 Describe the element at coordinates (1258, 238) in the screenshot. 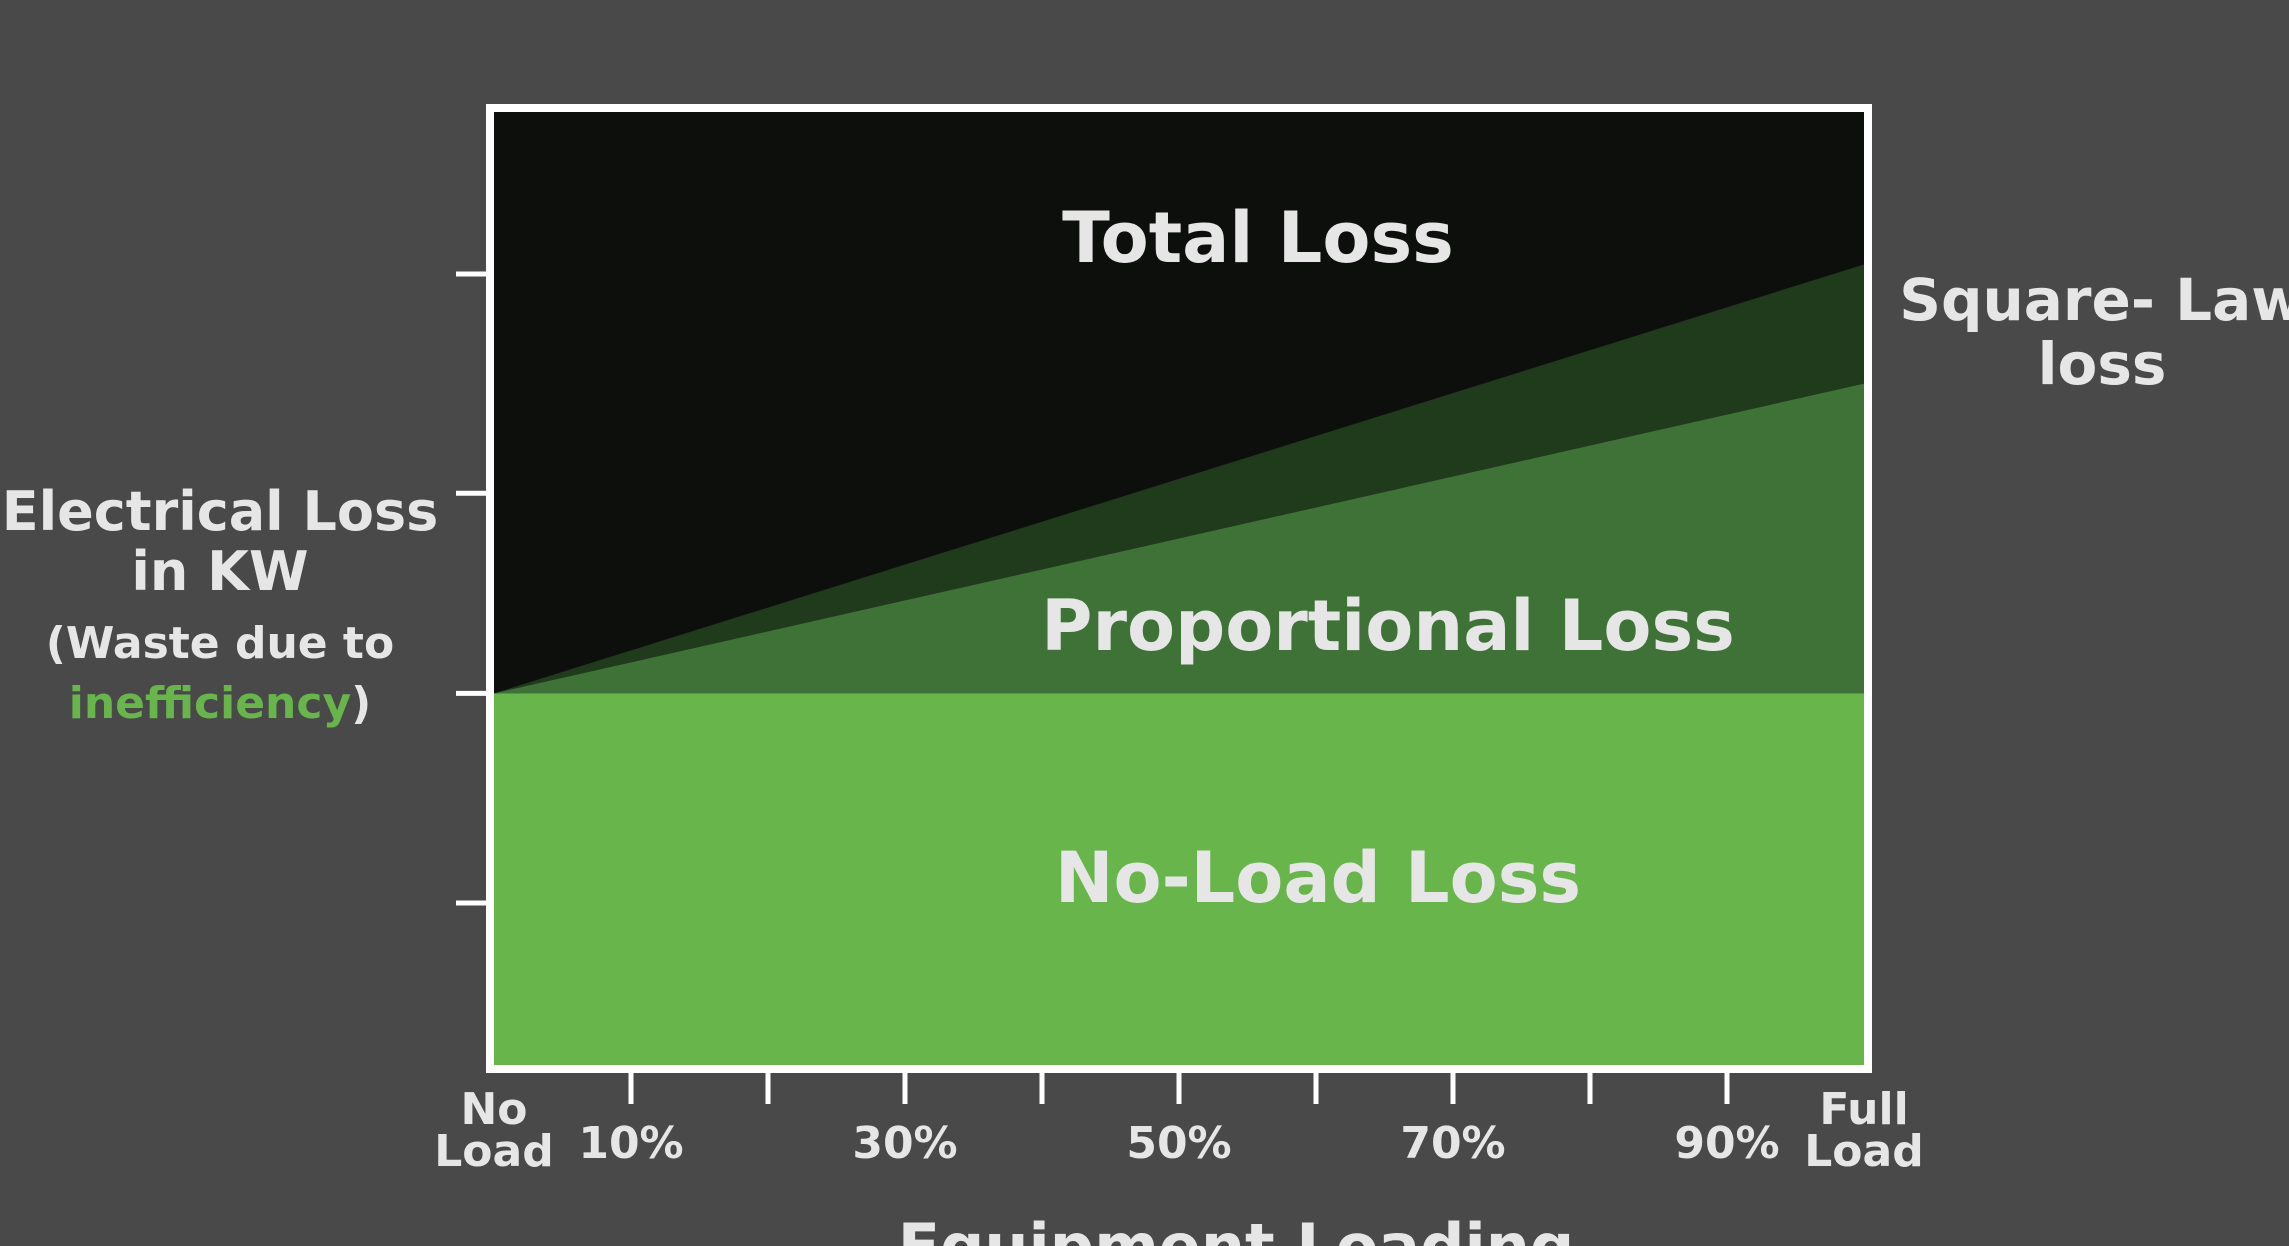

I see `label-total-loss: Total Loss` at that location.